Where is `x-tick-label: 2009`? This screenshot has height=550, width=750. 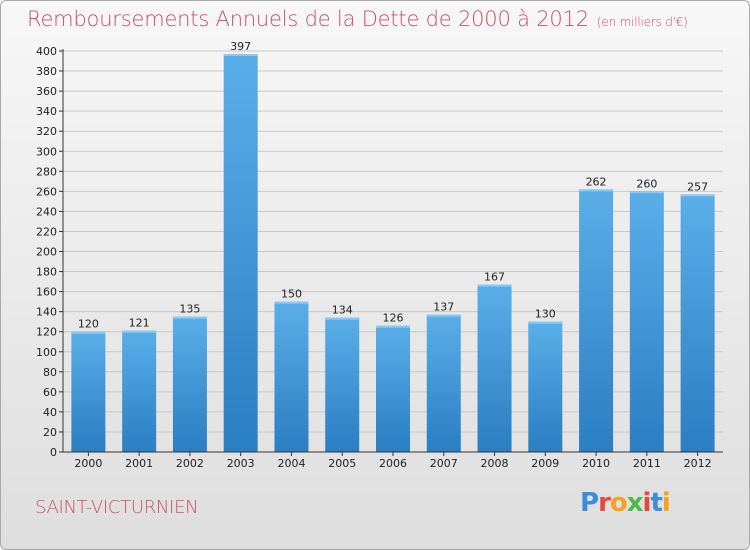 x-tick-label: 2009 is located at coordinates (545, 463).